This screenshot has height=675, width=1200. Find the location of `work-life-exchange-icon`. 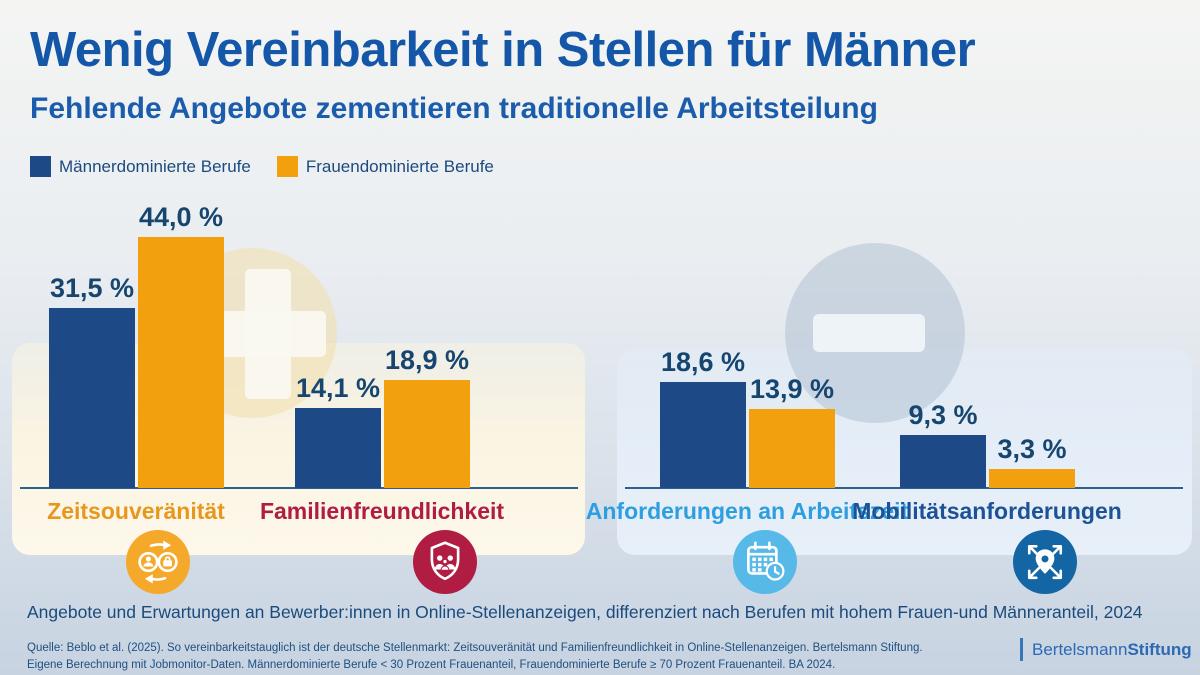

work-life-exchange-icon is located at coordinates (158, 562).